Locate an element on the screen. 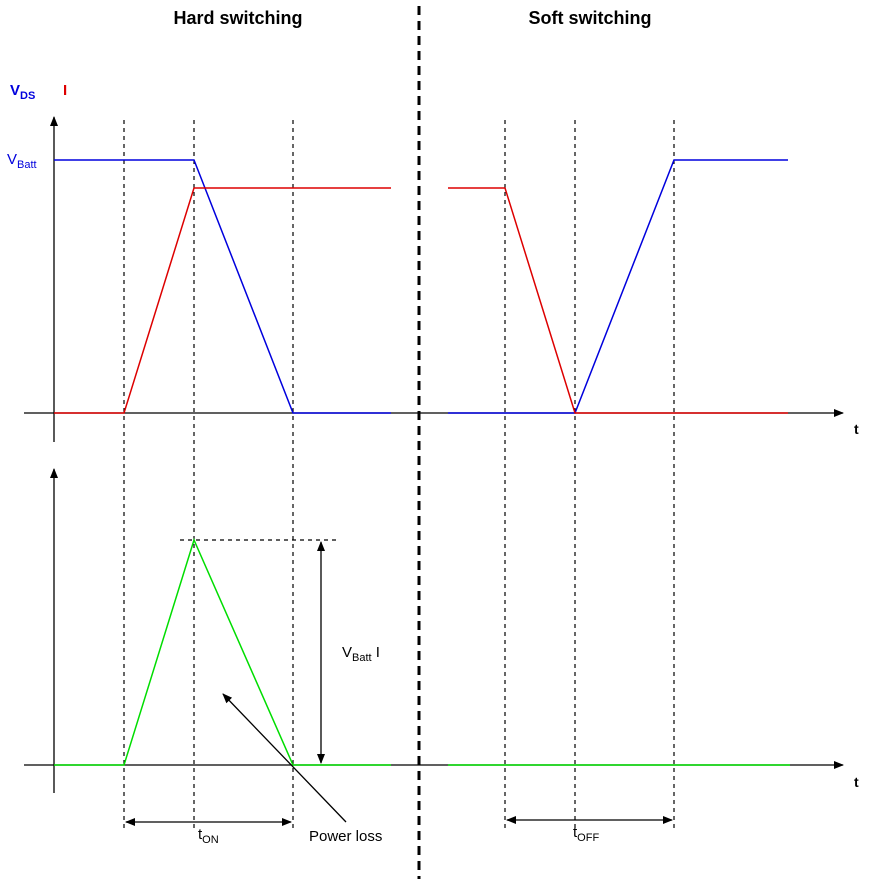 This screenshot has height=884, width=883. power-hard-curve is located at coordinates (222, 651).